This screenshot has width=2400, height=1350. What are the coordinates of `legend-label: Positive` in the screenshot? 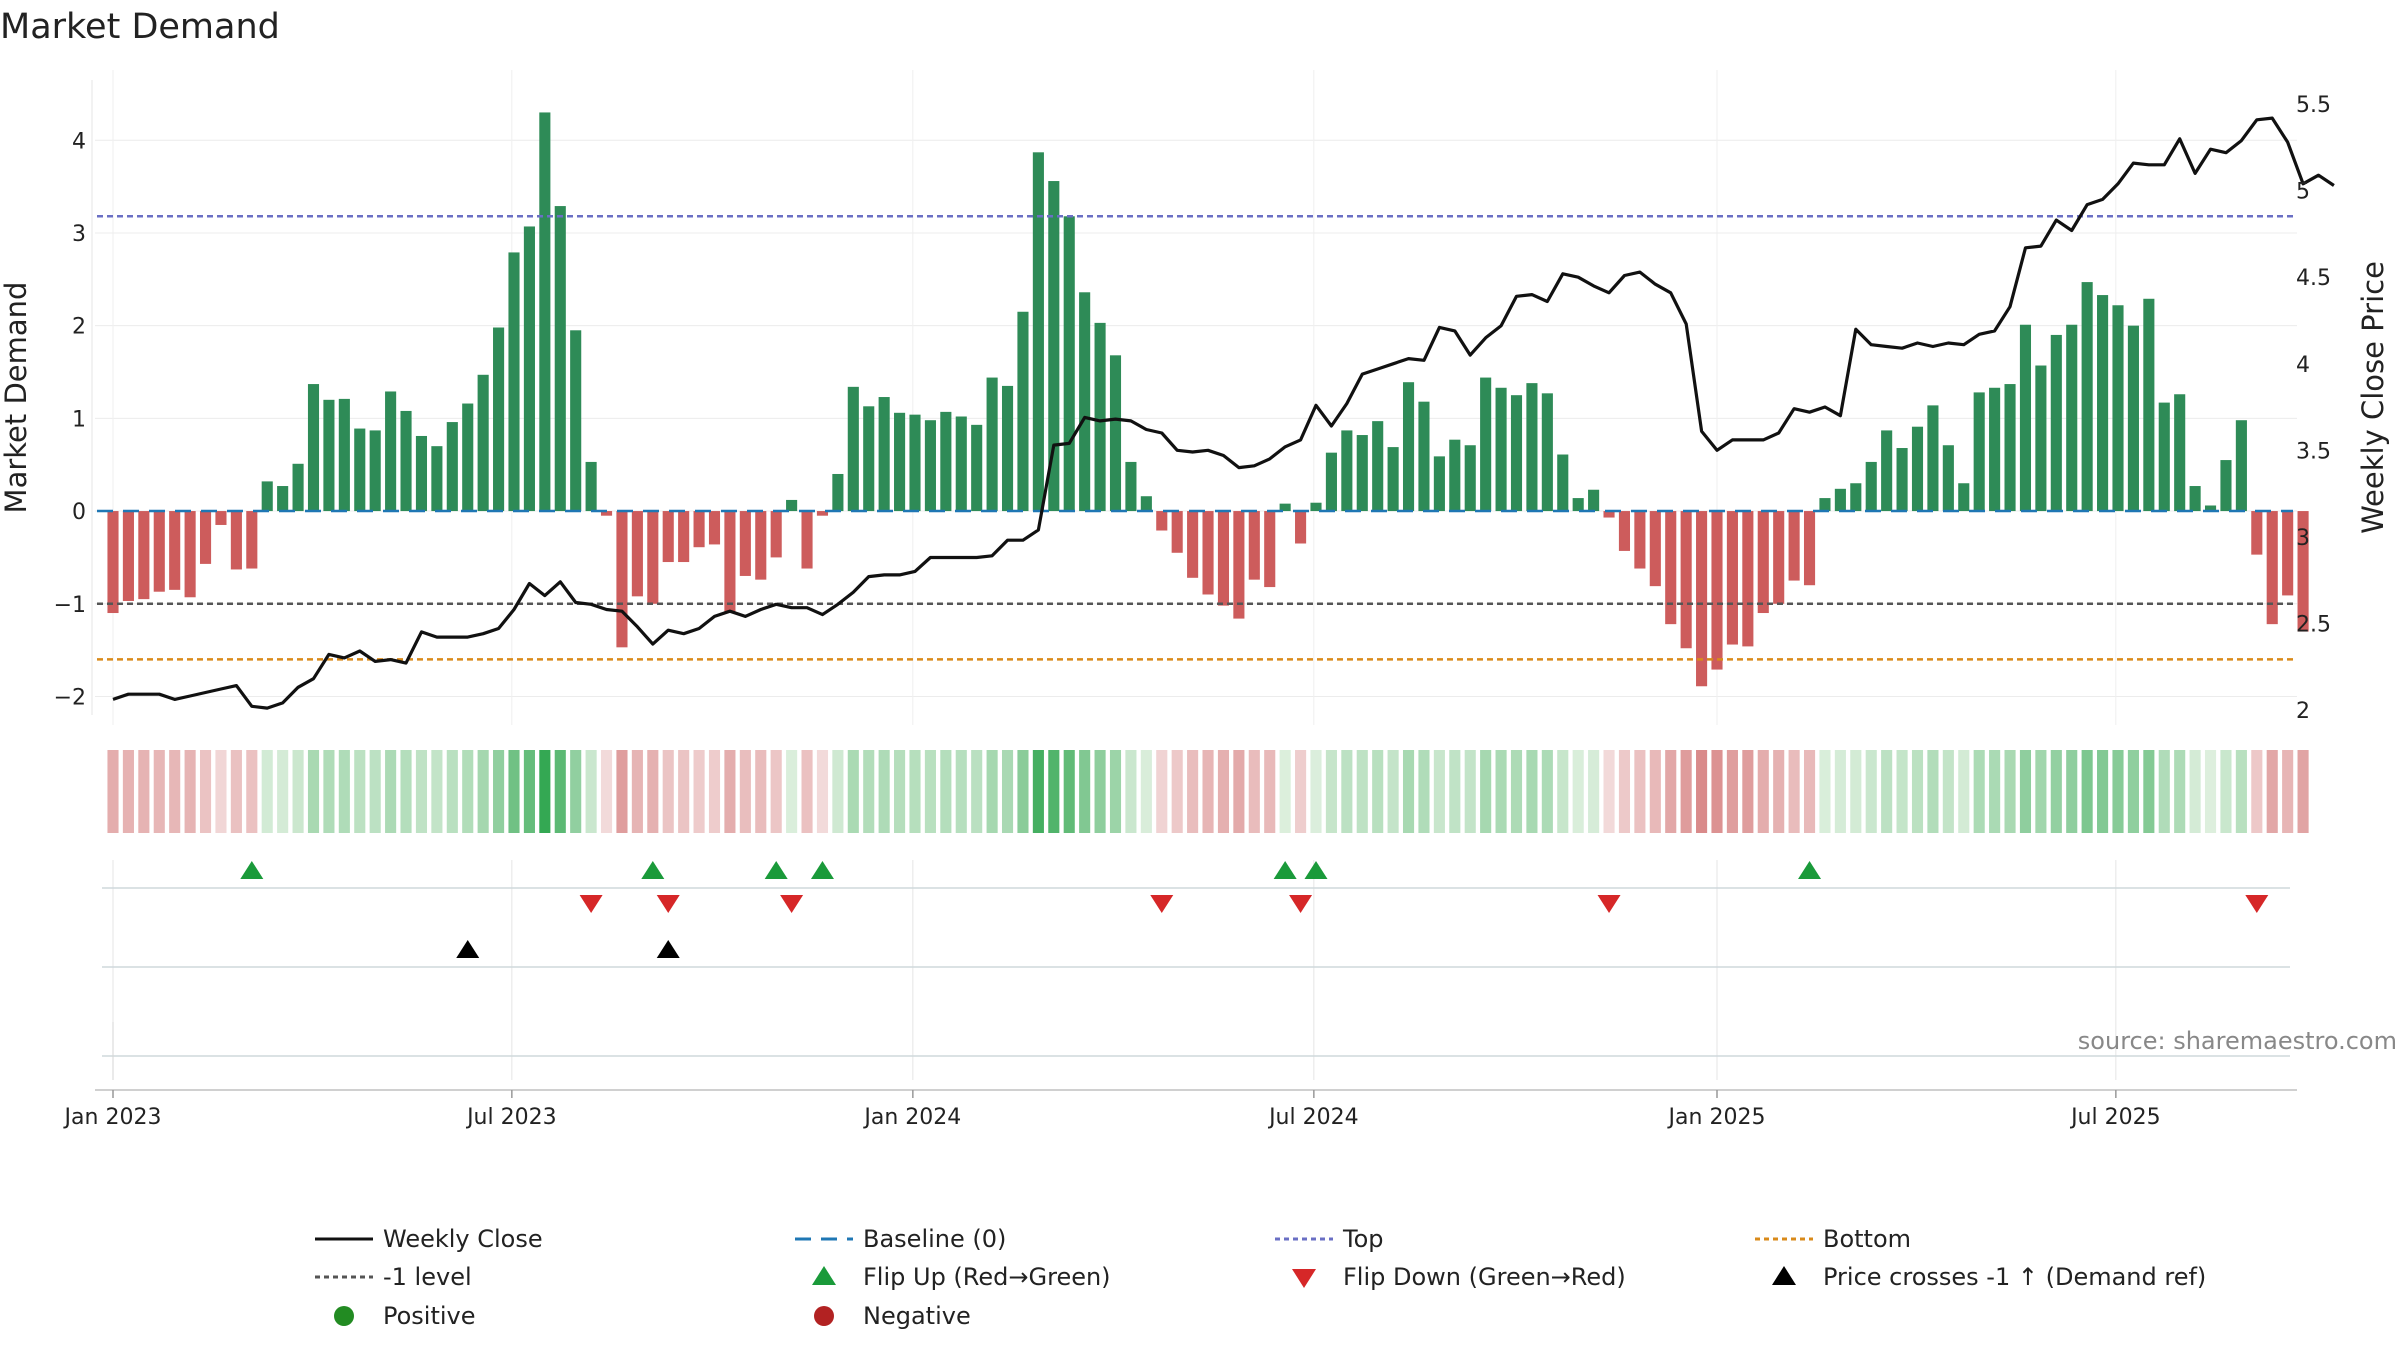 It's located at (429, 1316).